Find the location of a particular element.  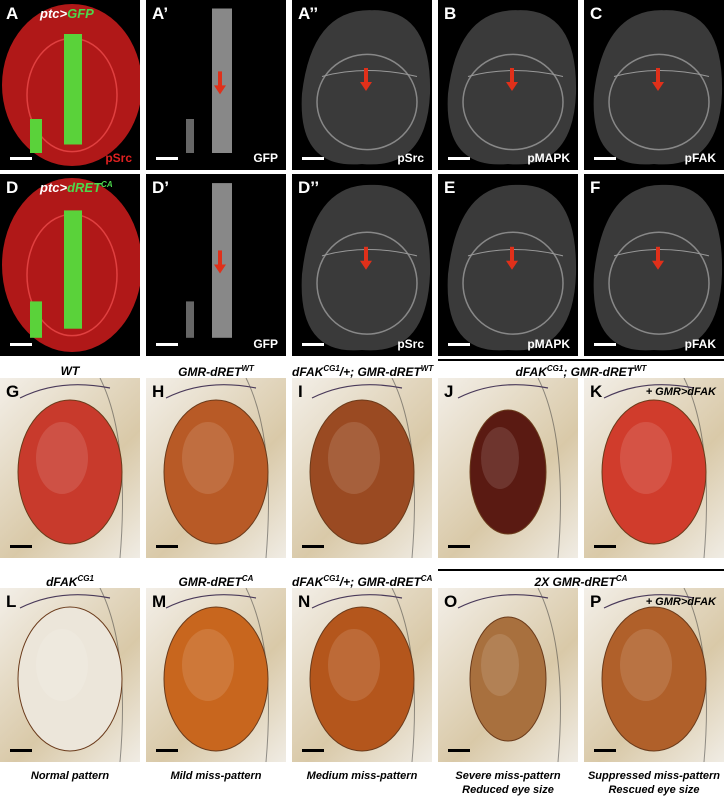

title-text: GFP is located at coordinates (80, 13).